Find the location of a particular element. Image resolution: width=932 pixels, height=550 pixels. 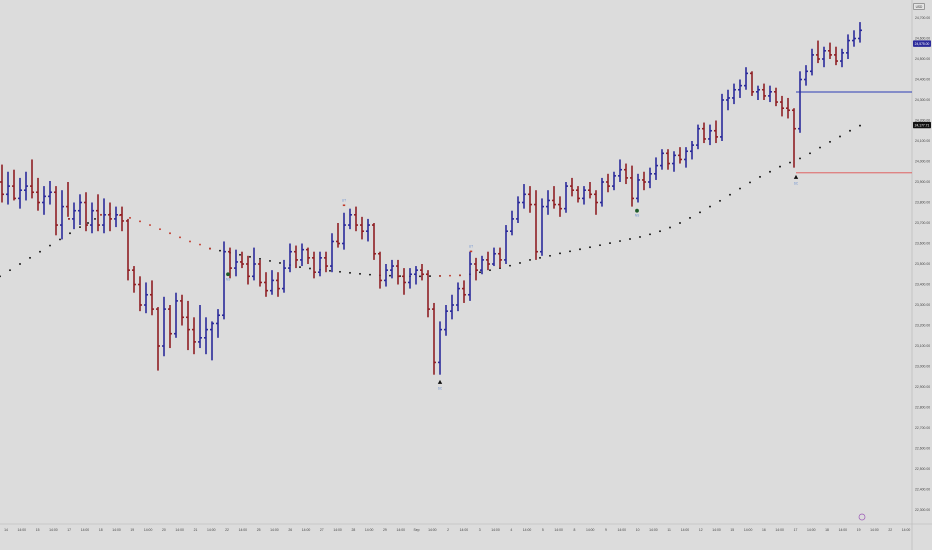

x-tick-label: 22 is located at coordinates (890, 530).